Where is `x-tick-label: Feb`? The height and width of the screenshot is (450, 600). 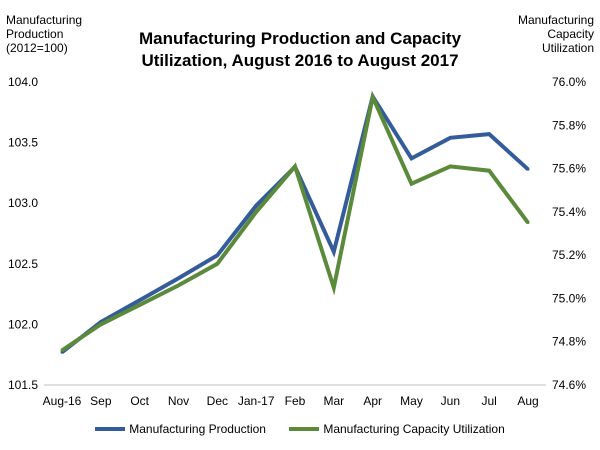 x-tick-label: Feb is located at coordinates (295, 401).